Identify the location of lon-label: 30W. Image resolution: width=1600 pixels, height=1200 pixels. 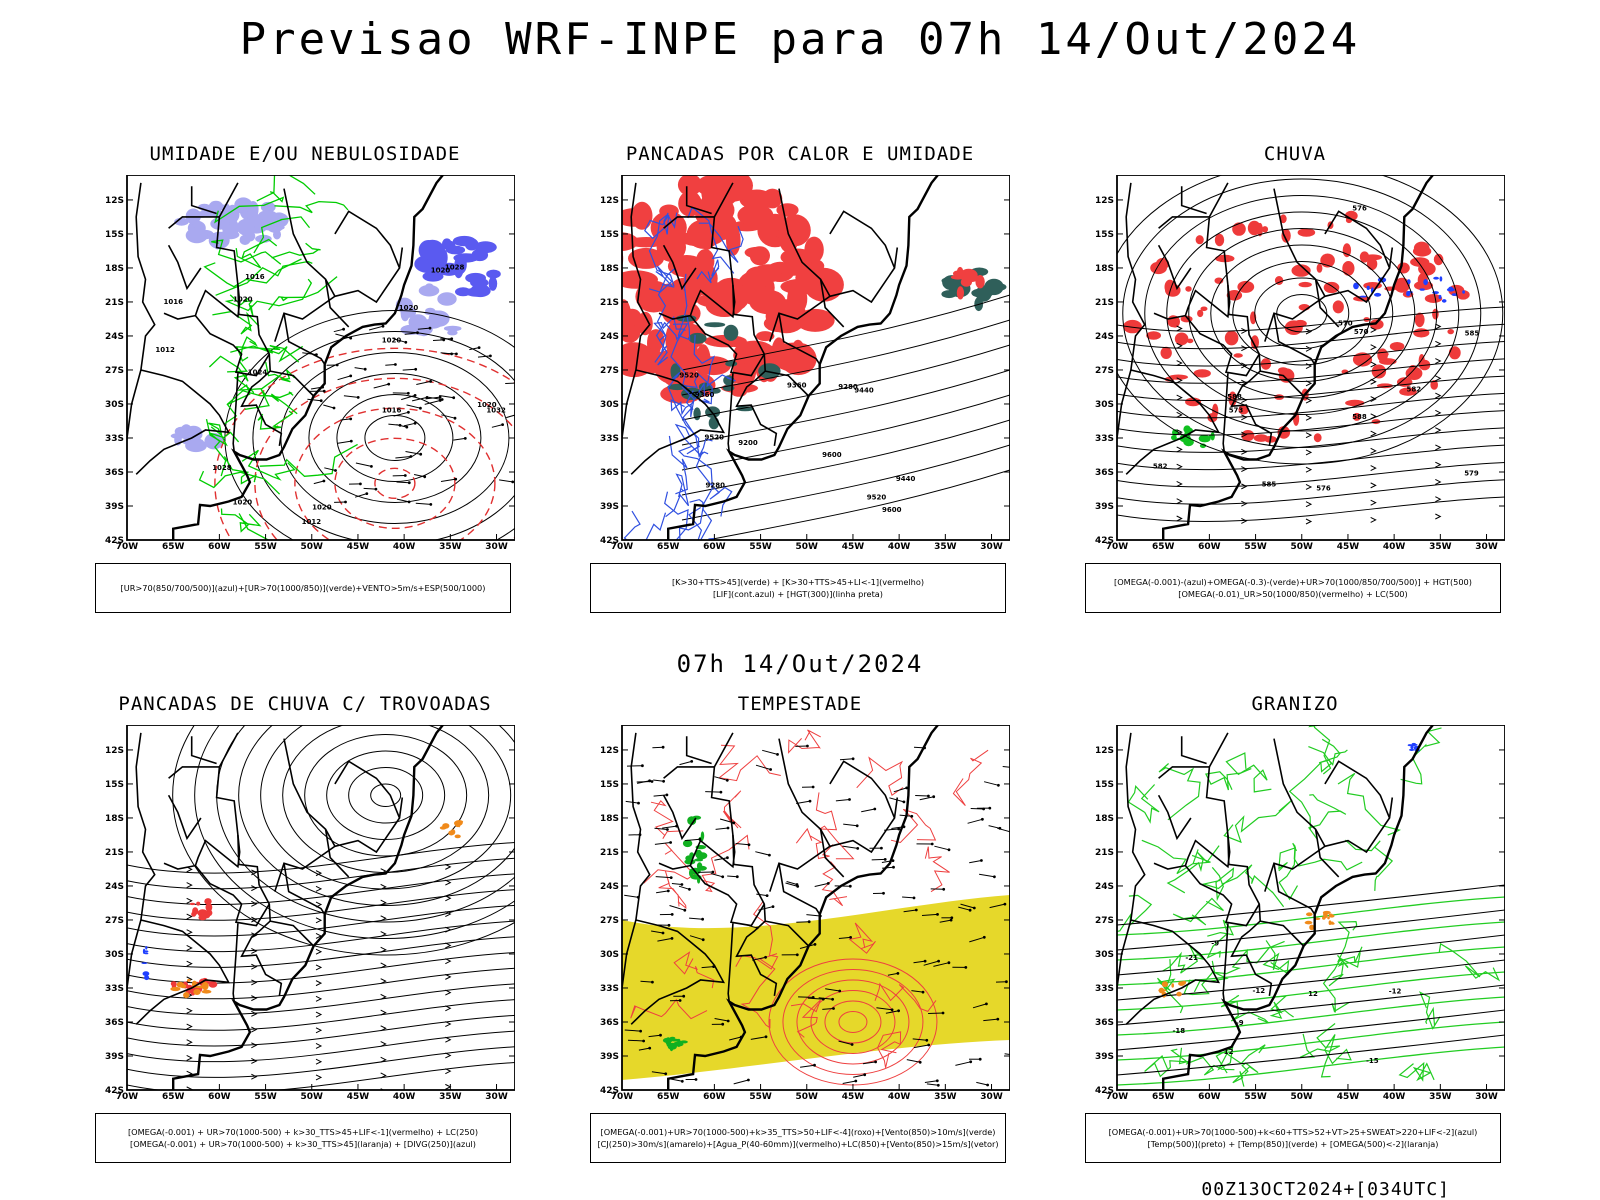
(991, 1096).